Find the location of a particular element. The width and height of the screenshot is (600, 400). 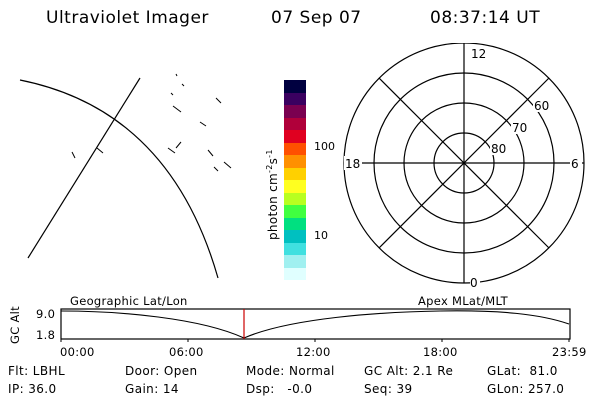

mlt-label-12: 12 is located at coordinates (478, 54).